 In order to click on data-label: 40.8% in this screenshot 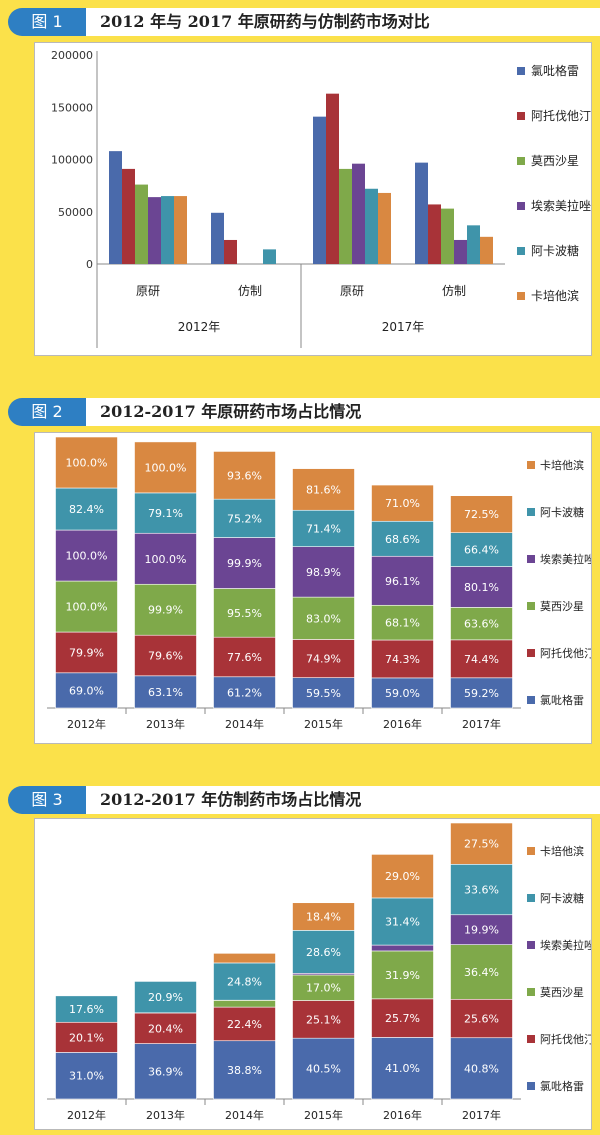, I will do `click(481, 1068)`.